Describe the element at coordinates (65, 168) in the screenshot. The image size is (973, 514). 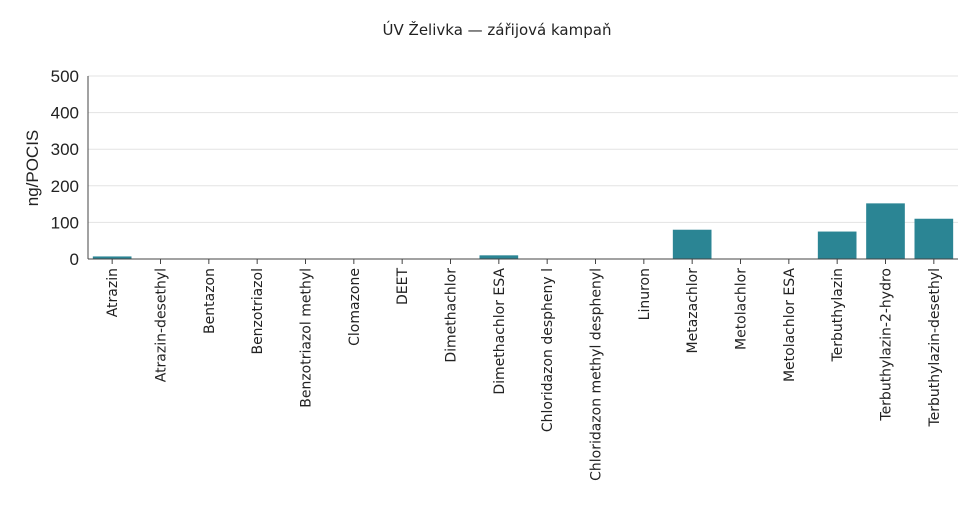
I see `y-tick-labels: 0 100 200 300 400 500` at that location.